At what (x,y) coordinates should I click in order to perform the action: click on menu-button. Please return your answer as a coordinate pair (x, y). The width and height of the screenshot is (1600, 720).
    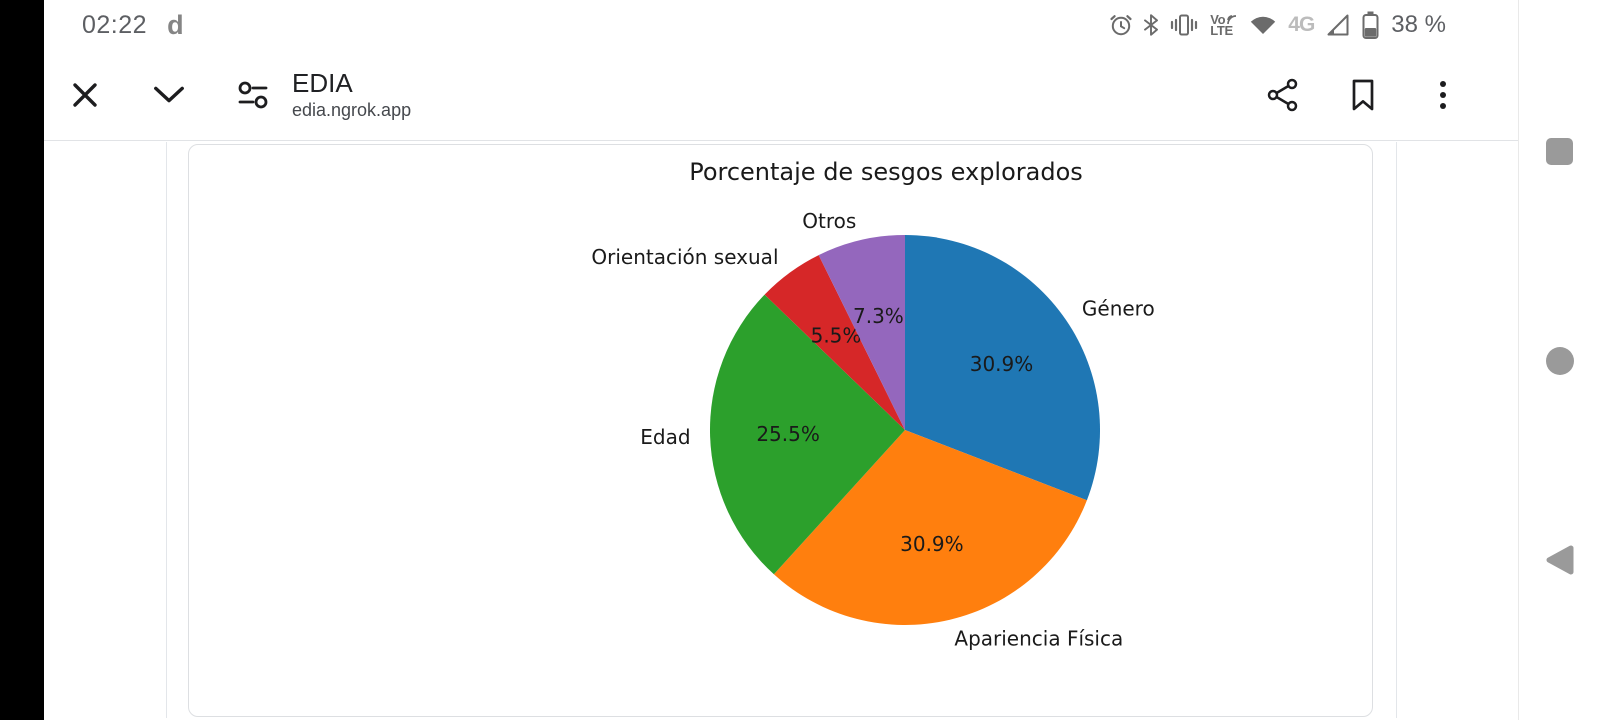
    Looking at the image, I should click on (1443, 95).